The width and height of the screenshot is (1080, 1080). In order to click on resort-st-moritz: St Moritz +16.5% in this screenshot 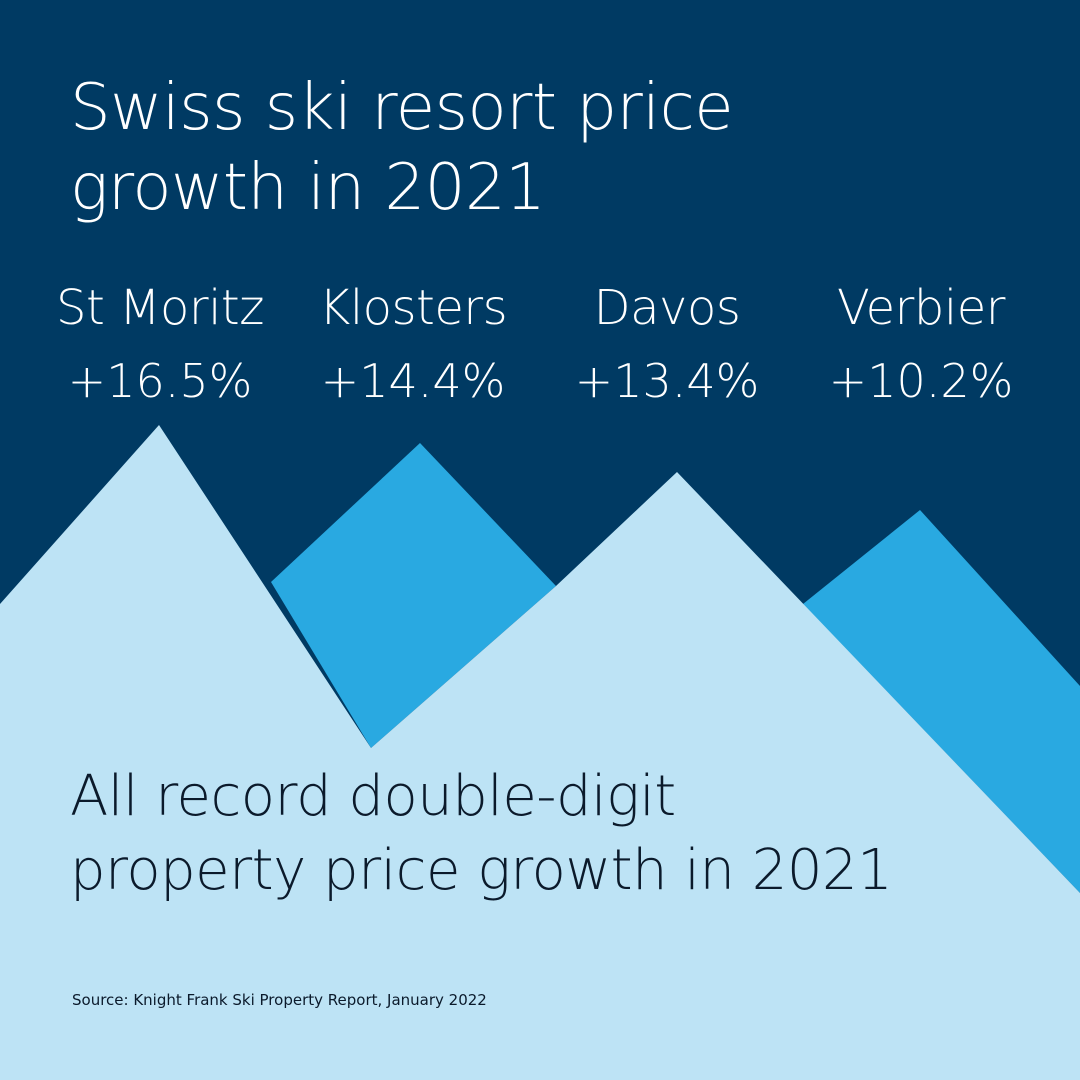, I will do `click(160, 344)`.